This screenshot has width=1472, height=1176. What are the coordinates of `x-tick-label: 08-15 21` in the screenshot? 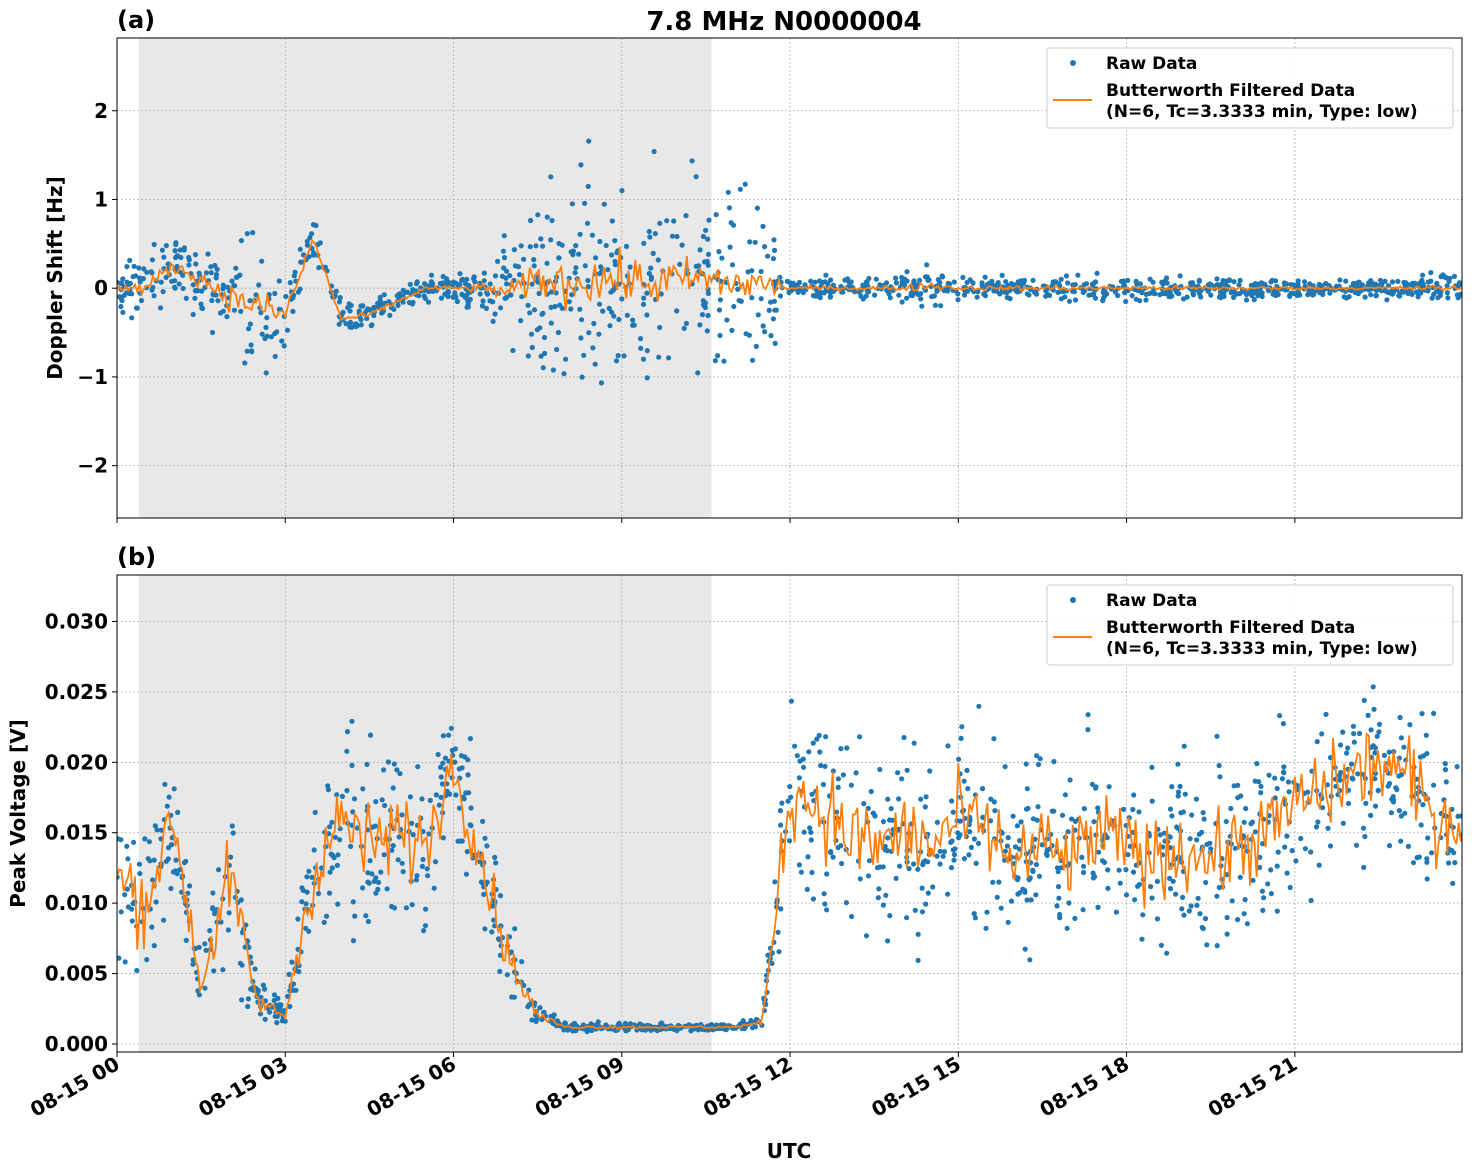 It's located at (1253, 1087).